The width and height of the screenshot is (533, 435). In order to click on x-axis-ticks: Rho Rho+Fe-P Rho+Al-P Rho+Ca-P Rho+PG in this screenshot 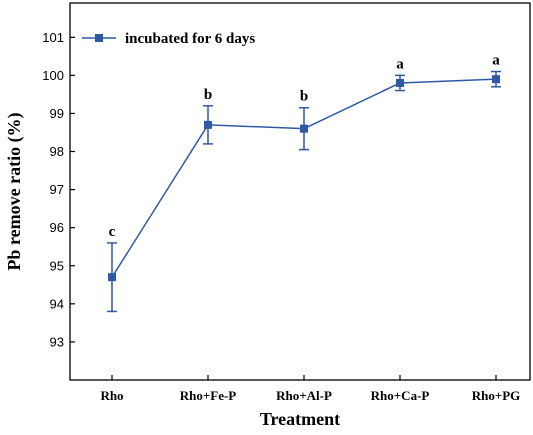, I will do `click(310, 389)`.